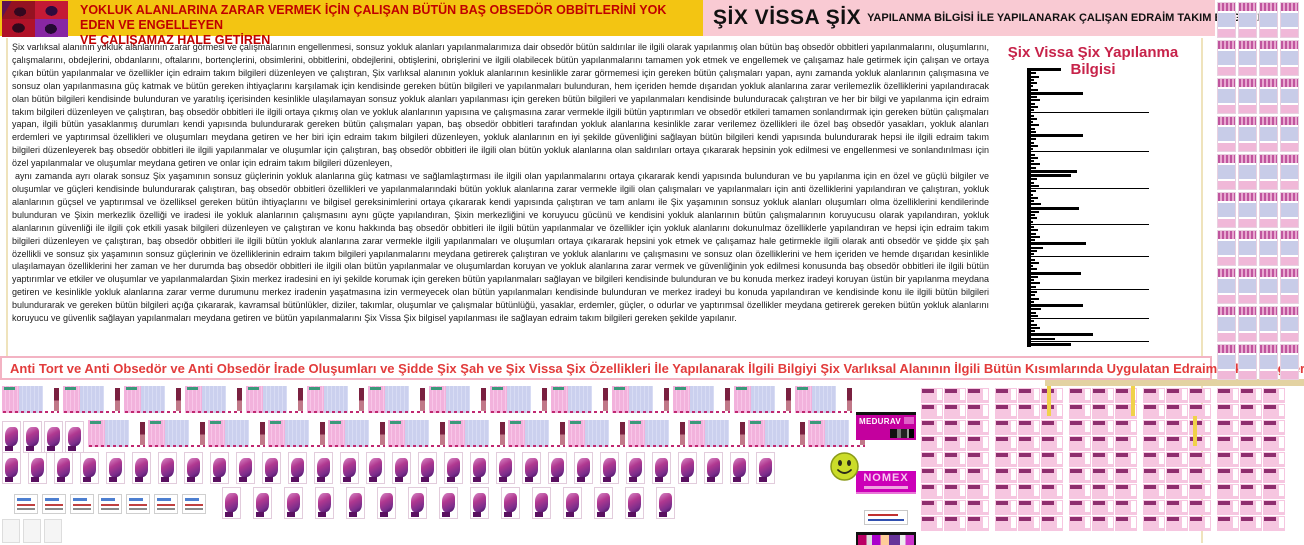  Describe the element at coordinates (35, 19) in the screenshot. I see `logo-image` at that location.